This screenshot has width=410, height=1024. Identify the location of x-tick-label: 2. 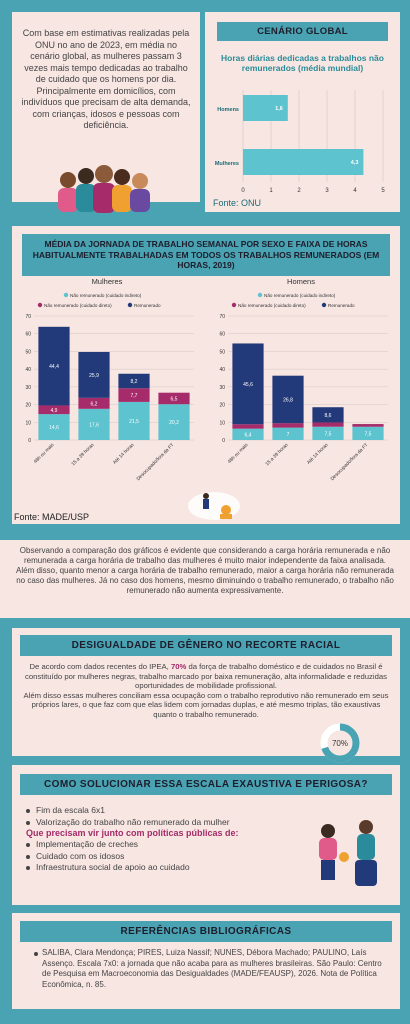
(299, 191).